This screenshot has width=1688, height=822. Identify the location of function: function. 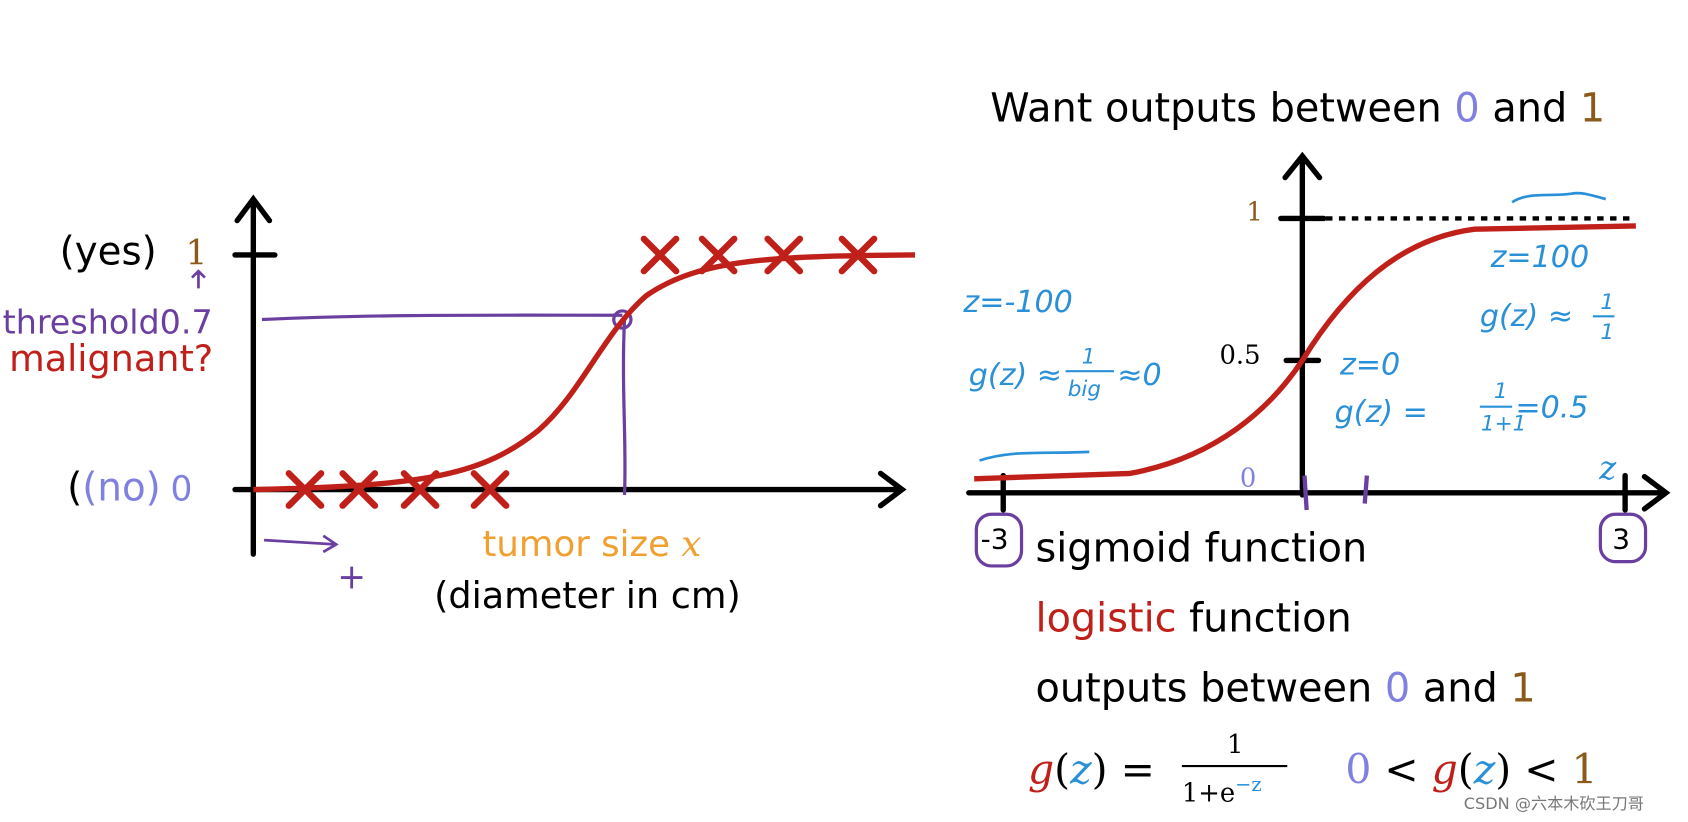
(1270, 619).